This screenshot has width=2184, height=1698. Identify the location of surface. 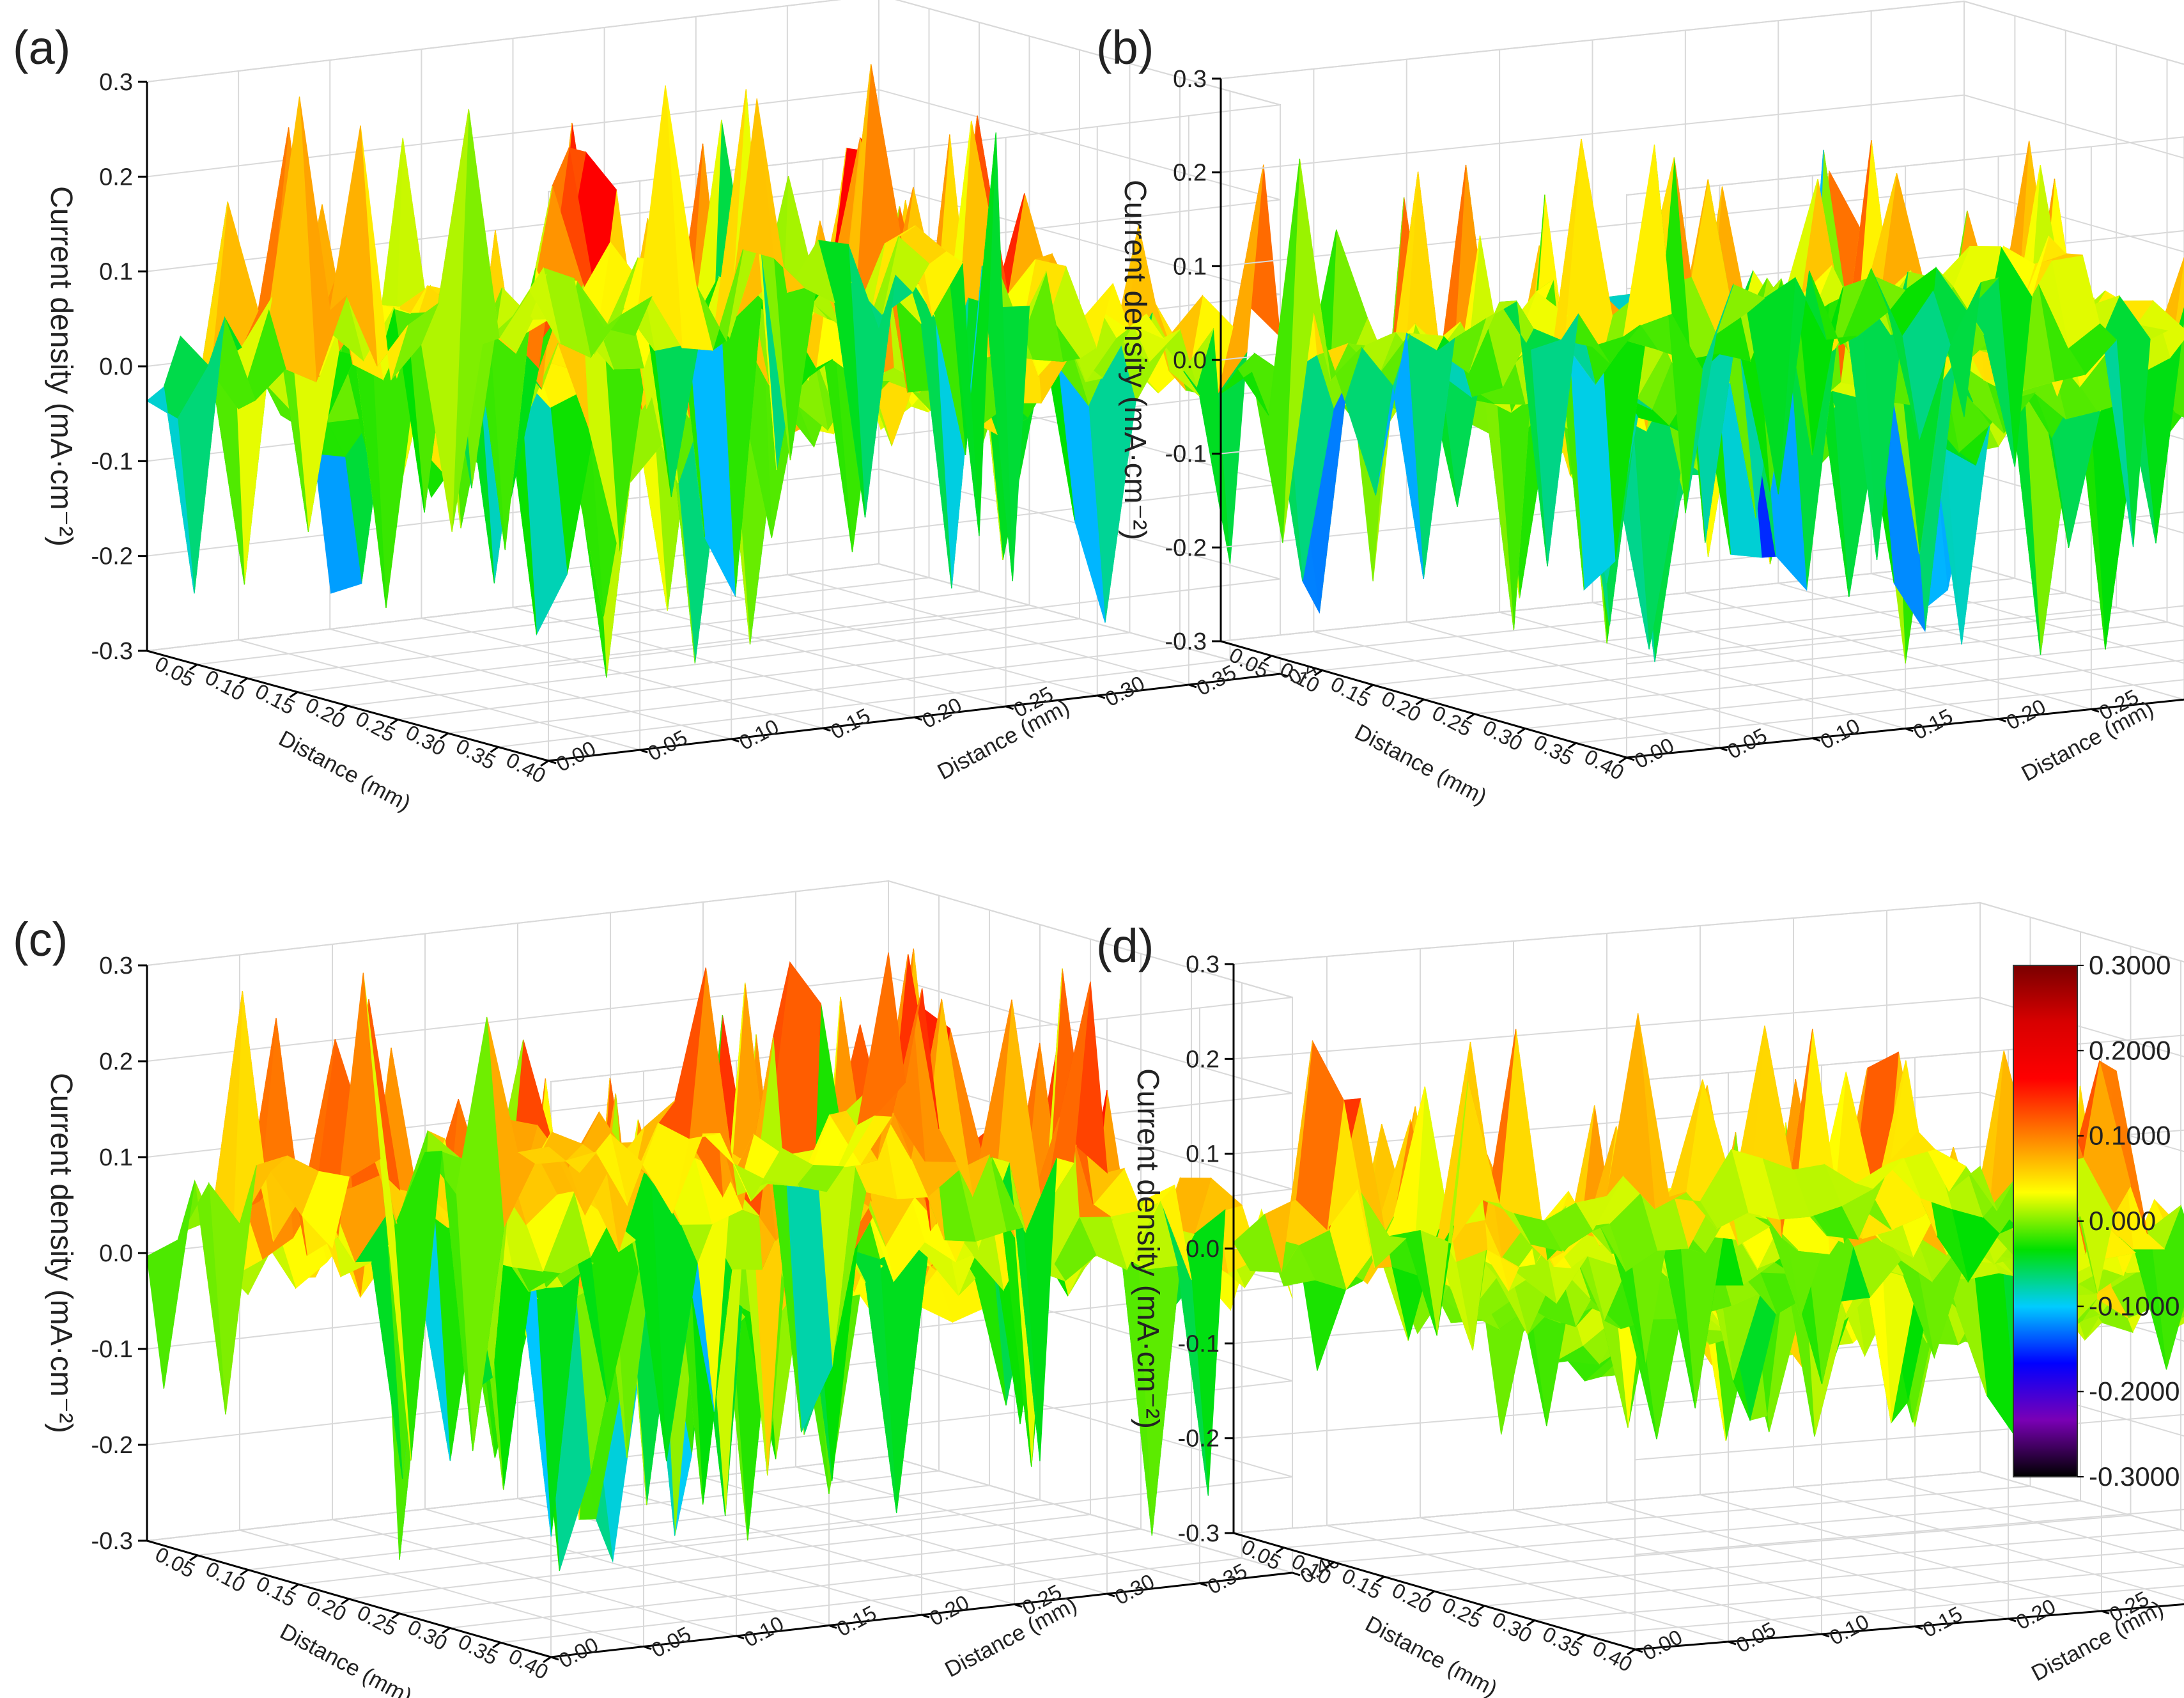
(1702, 401).